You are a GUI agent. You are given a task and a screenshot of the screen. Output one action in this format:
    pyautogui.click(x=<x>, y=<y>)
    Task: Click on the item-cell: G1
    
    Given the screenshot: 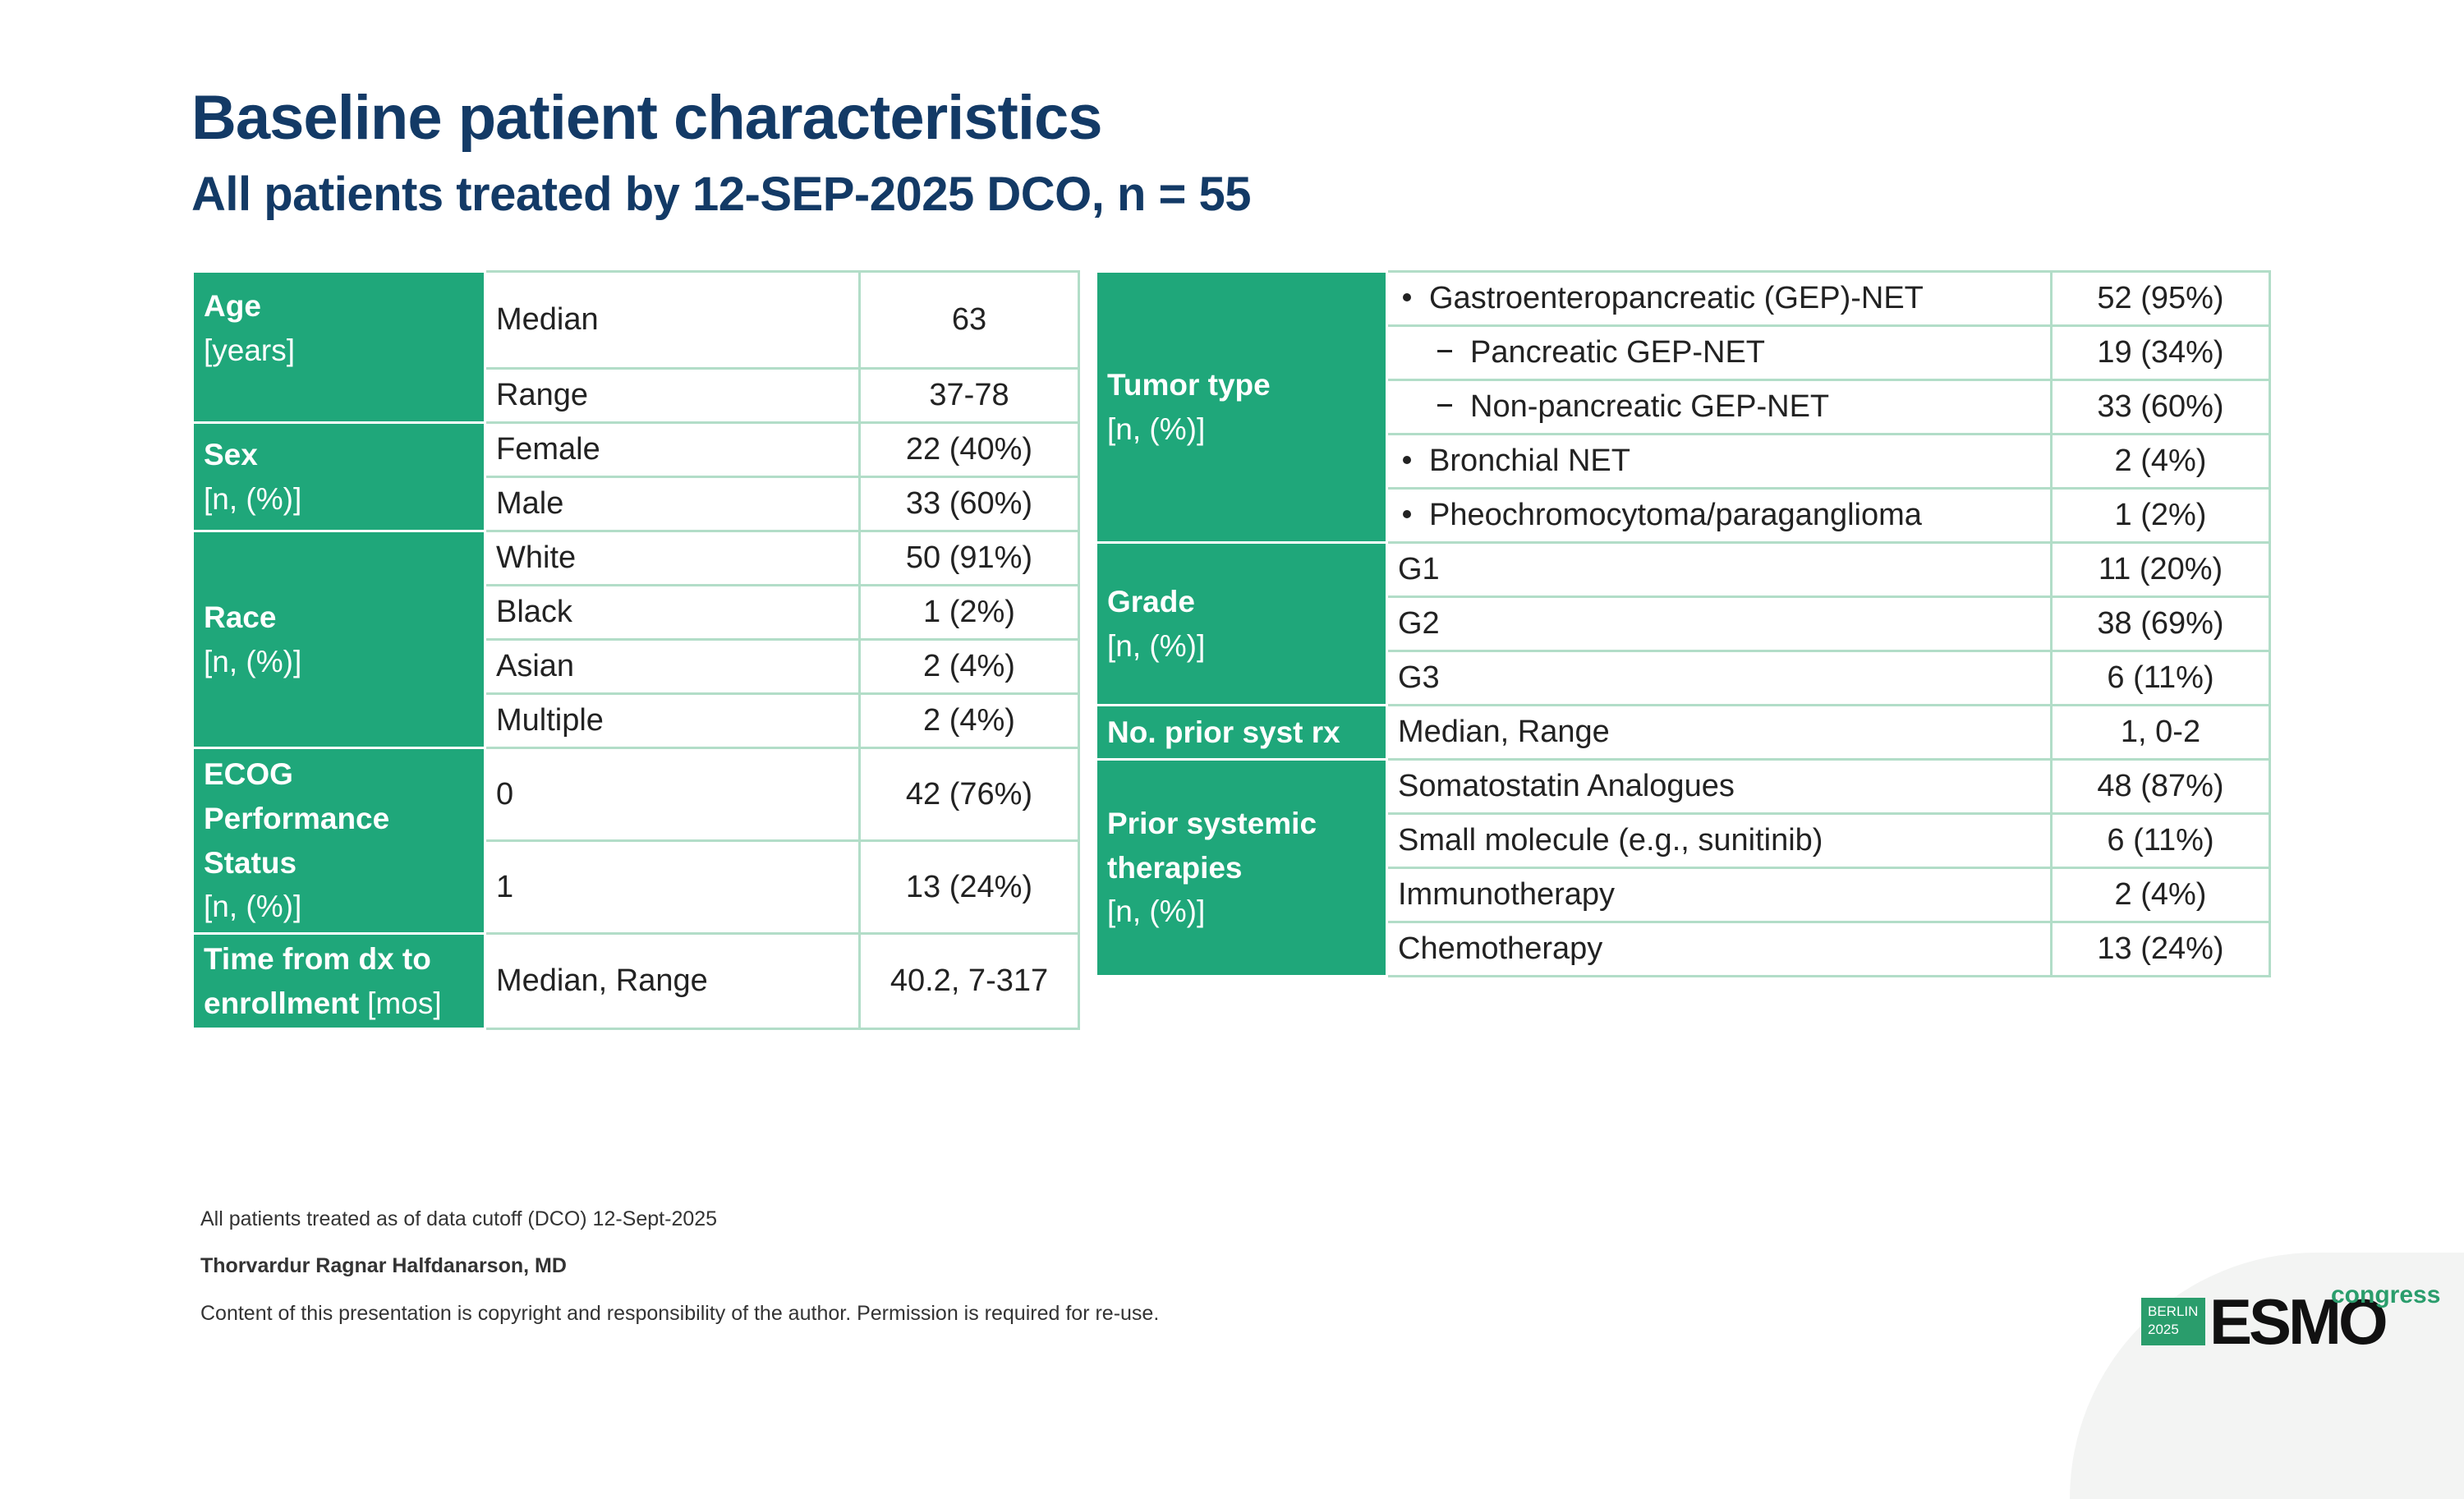 What is the action you would take?
    pyautogui.click(x=1719, y=569)
    